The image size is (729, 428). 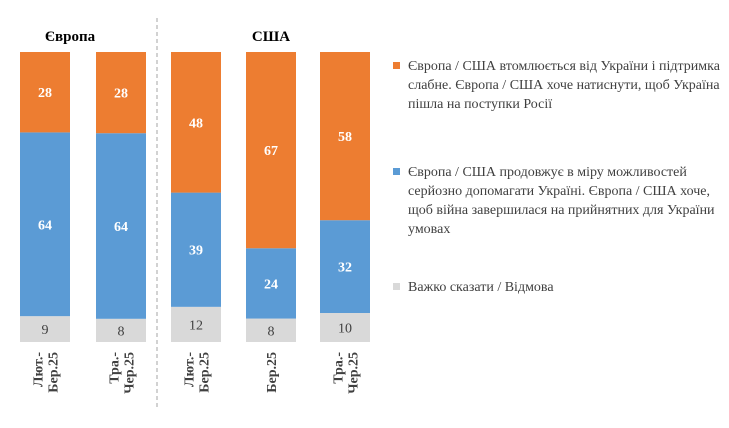 I want to click on data-label-orange-0: 28, so click(x=45, y=93).